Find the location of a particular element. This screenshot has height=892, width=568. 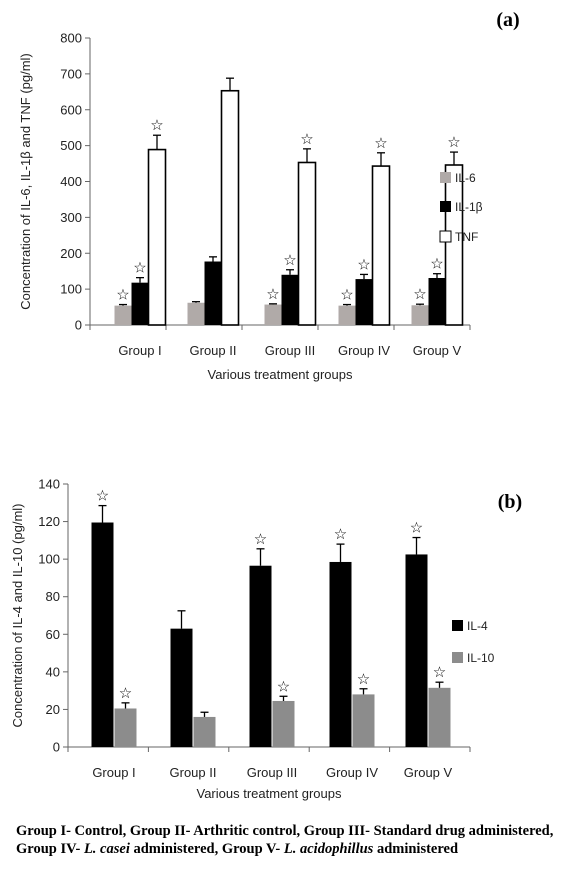

chart-b-y-tick-label: 0 is located at coordinates (56, 747).